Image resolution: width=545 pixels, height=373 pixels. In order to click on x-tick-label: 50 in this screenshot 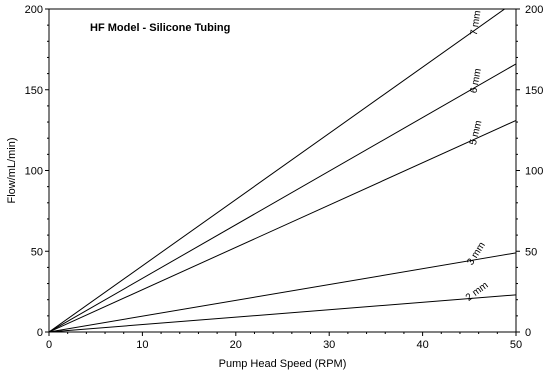, I will do `click(516, 345)`.